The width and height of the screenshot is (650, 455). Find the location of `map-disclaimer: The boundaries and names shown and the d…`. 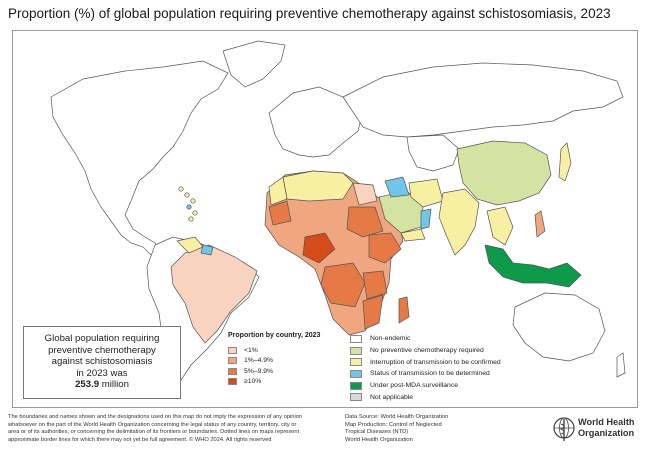

map-disclaimer: The boundaries and names shown and the d… is located at coordinates (155, 429).